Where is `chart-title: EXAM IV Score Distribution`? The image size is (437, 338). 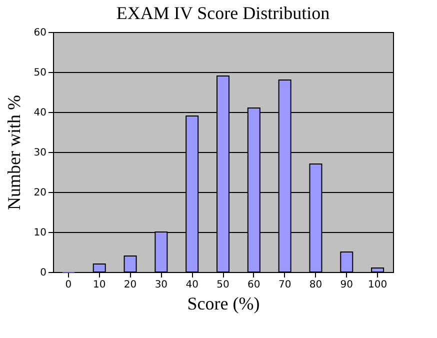 chart-title: EXAM IV Score Distribution is located at coordinates (223, 13).